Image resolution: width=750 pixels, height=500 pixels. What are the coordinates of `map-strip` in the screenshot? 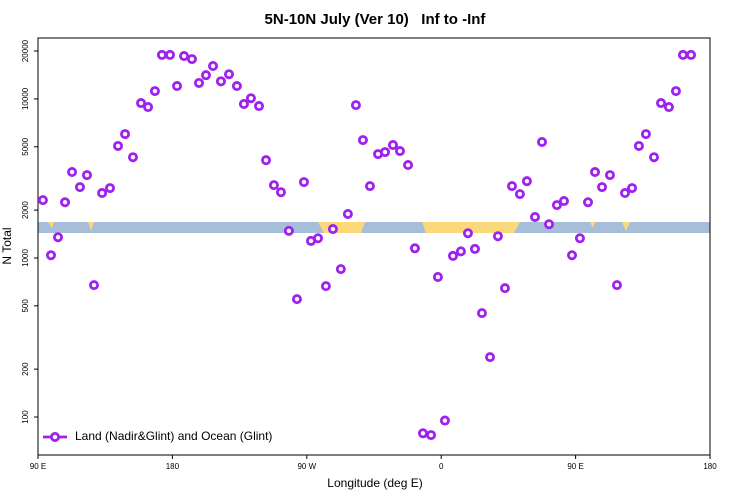 It's located at (374, 227).